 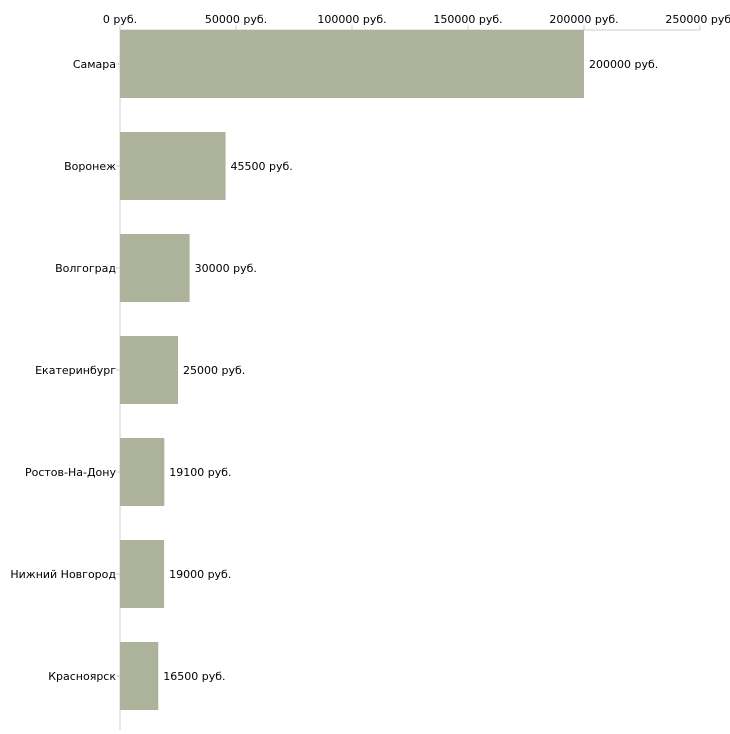 What do you see at coordinates (226, 268) in the screenshot?
I see `data-label: 30000 руб.` at bounding box center [226, 268].